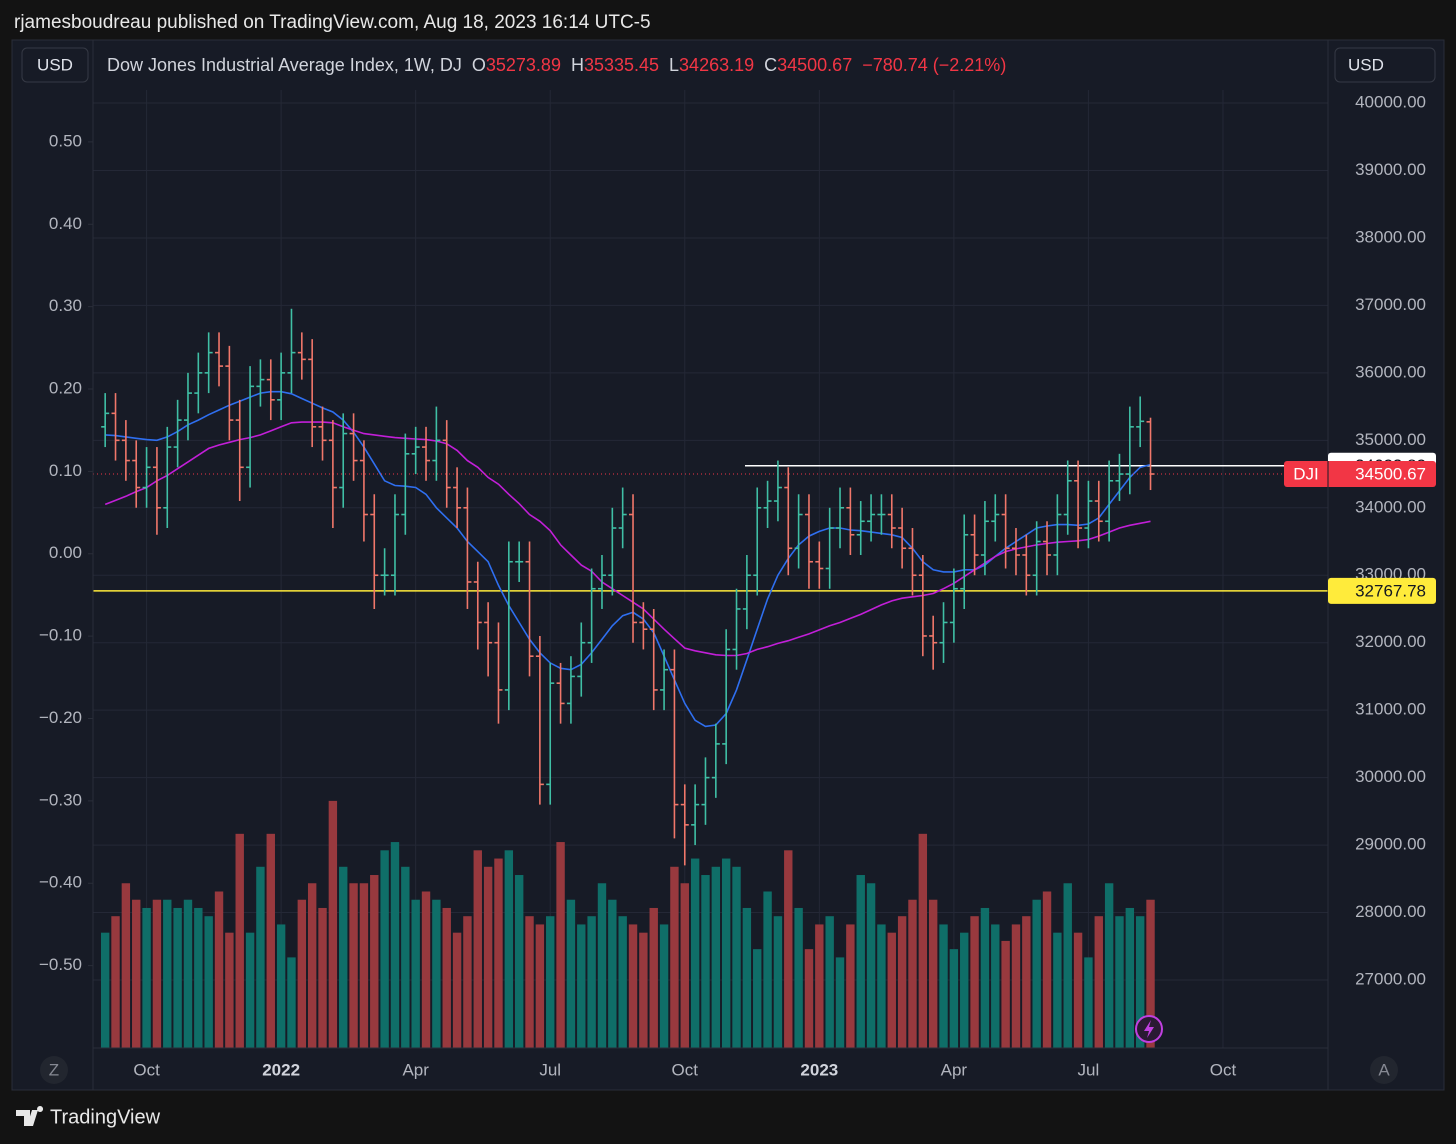  Describe the element at coordinates (60, 717) in the screenshot. I see `y2-tick-label: −0.20` at that location.